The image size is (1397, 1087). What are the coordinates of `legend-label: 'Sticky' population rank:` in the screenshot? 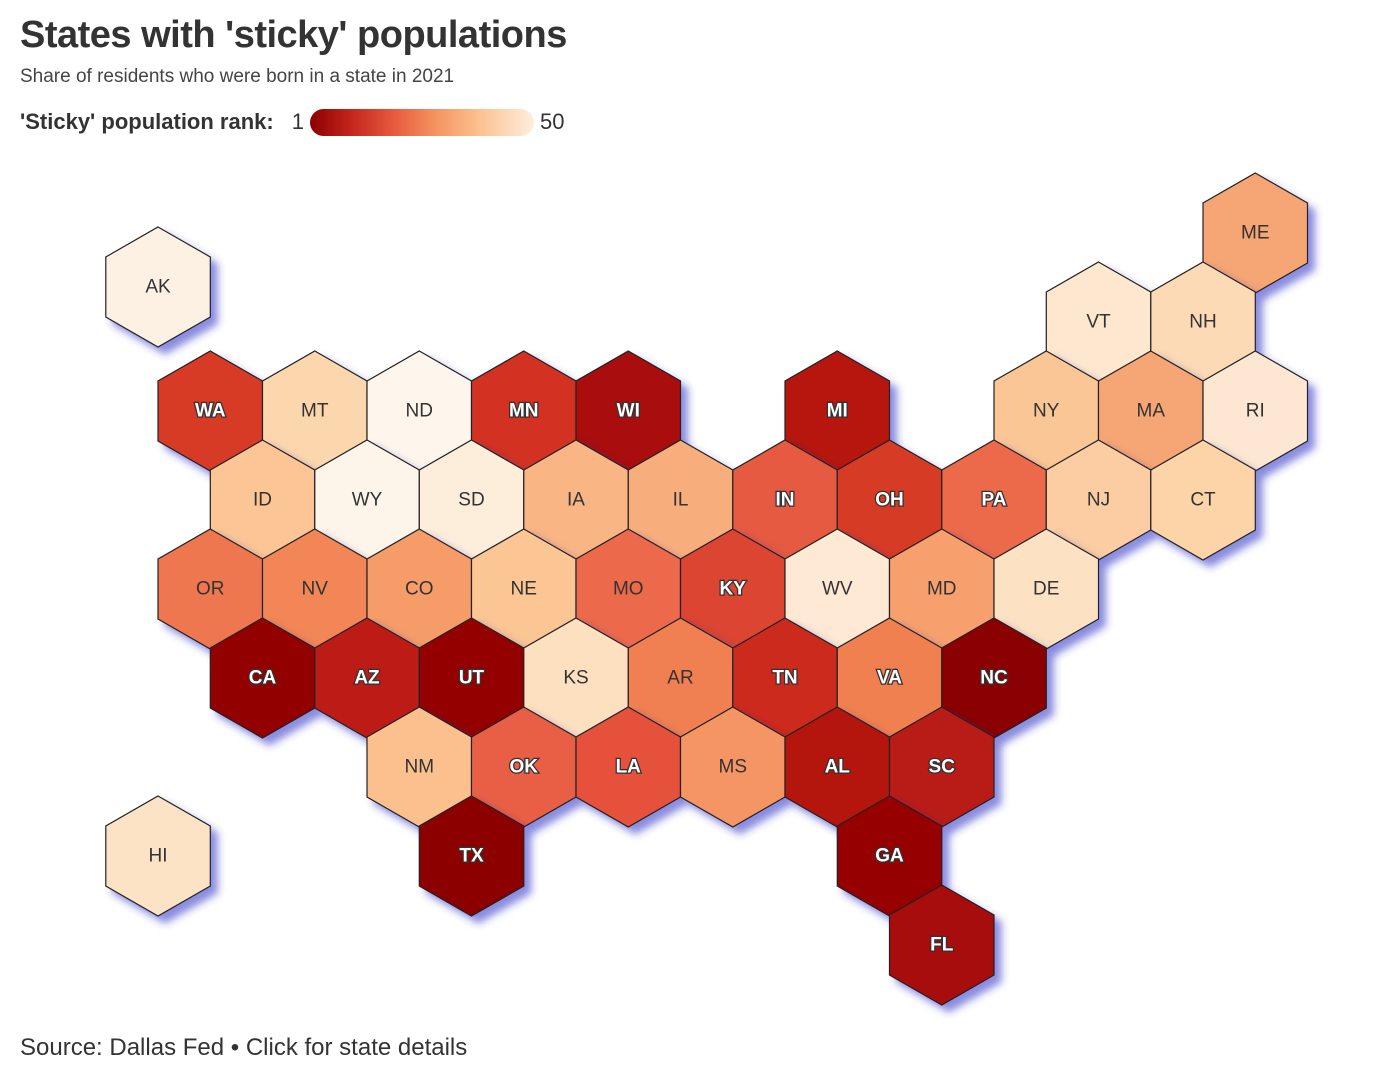 It's located at (147, 121).